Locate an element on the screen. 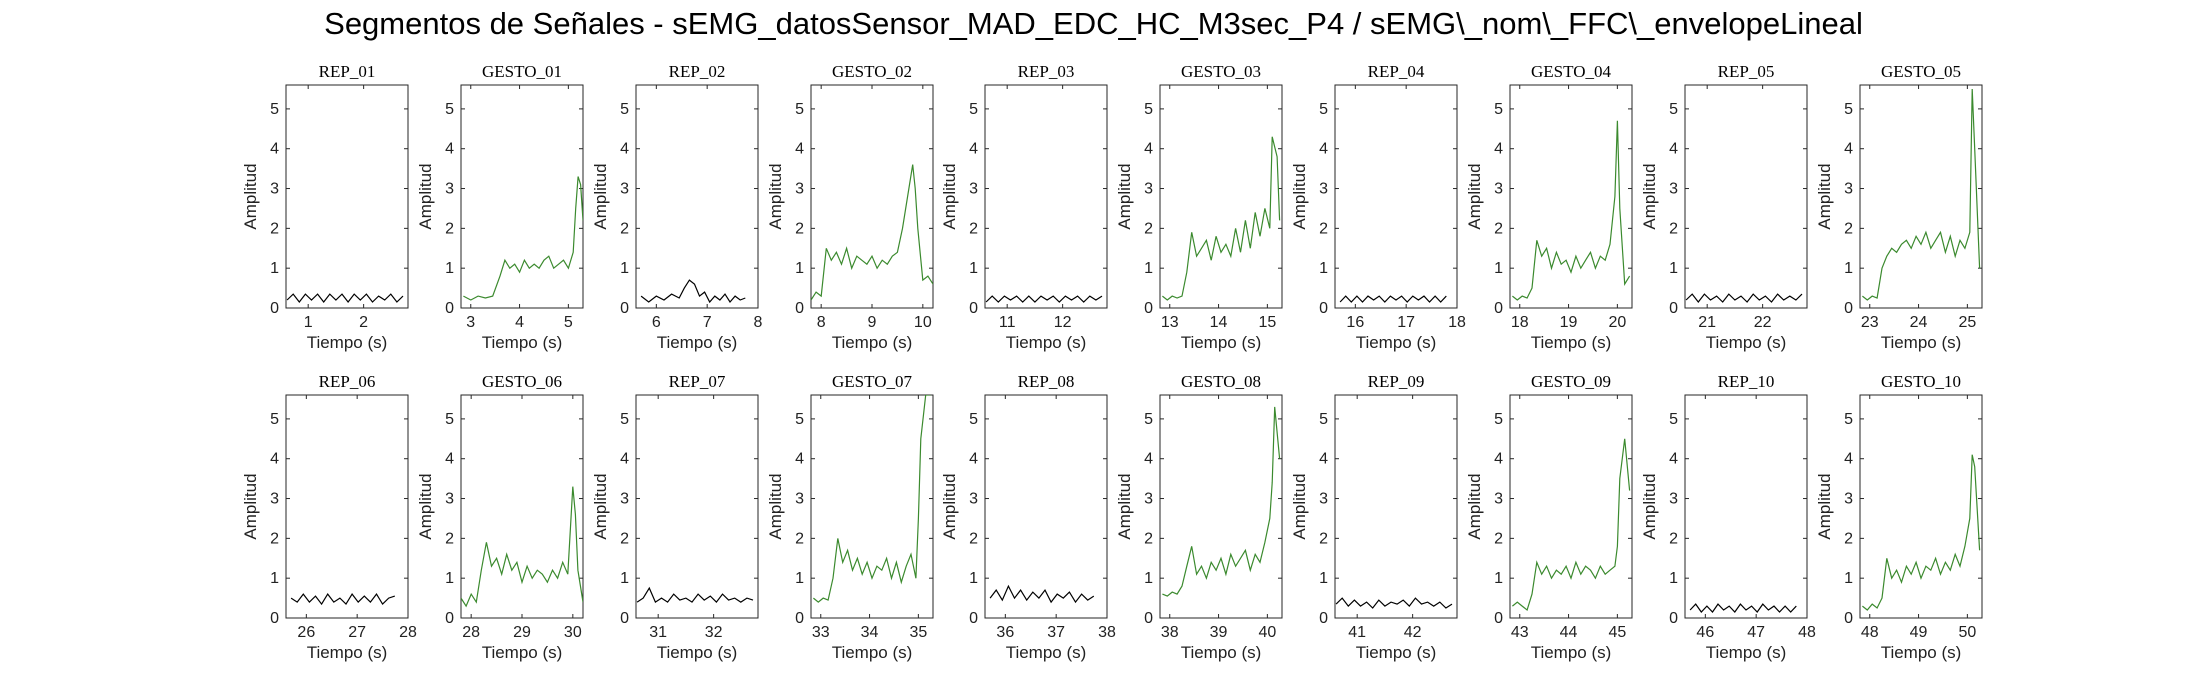 Image resolution: width=2187 pixels, height=688 pixels. subplot-11-ytick-label: 1 is located at coordinates (274, 578).